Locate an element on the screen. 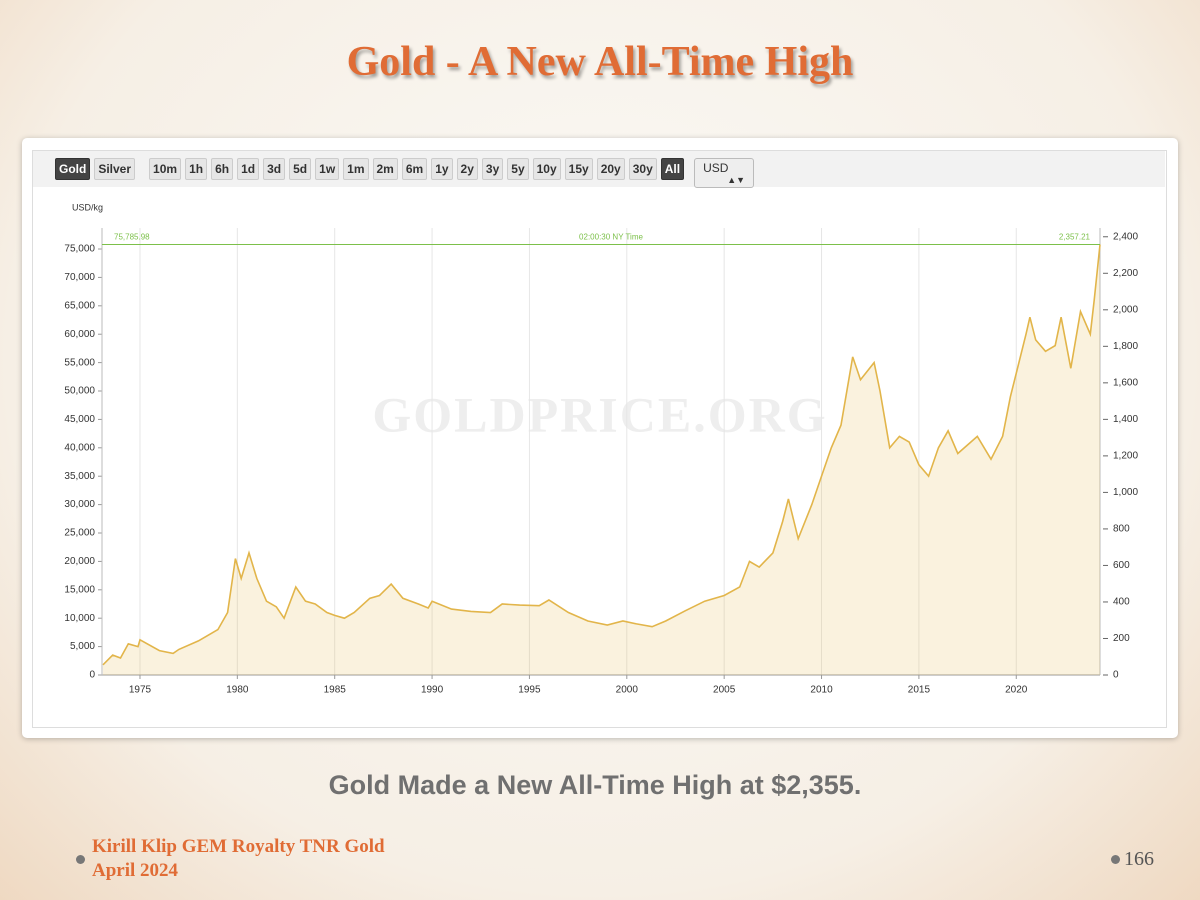 This screenshot has height=900, width=1200. y-tick-label: 75,000 is located at coordinates (79, 249).